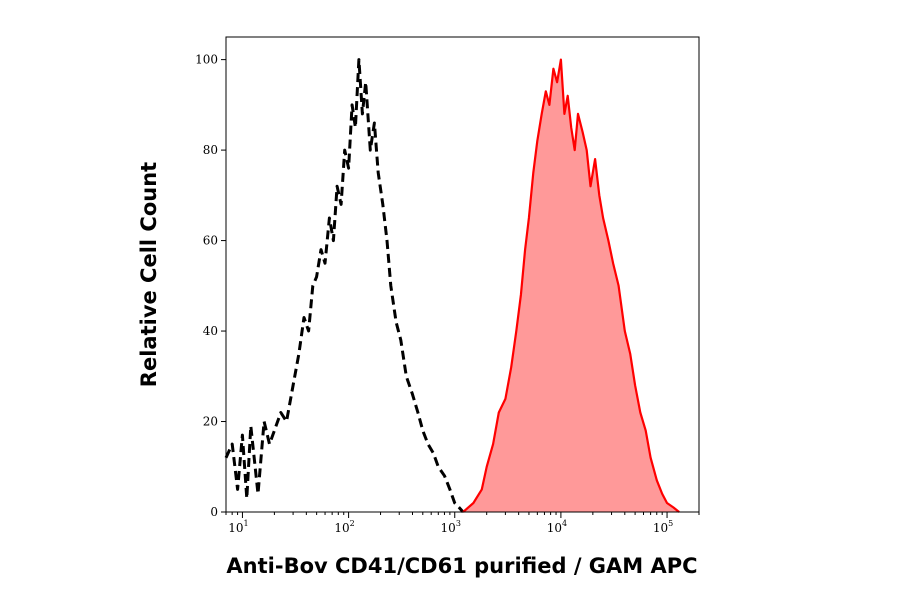 This screenshot has height=594, width=900. Describe the element at coordinates (149, 274) in the screenshot. I see `y-axis-title: Relative Cell Count` at that location.